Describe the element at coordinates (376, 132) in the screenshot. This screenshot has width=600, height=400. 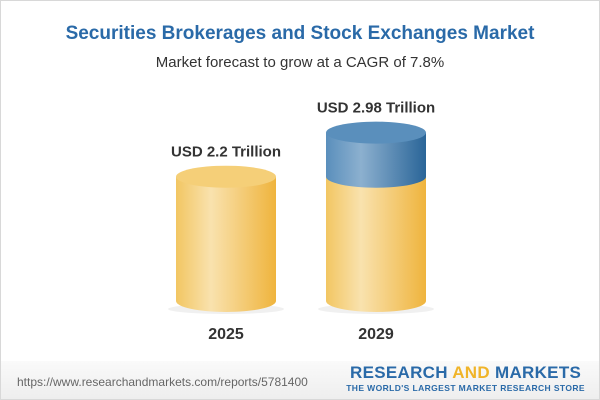
I see `bar-top-2029` at that location.